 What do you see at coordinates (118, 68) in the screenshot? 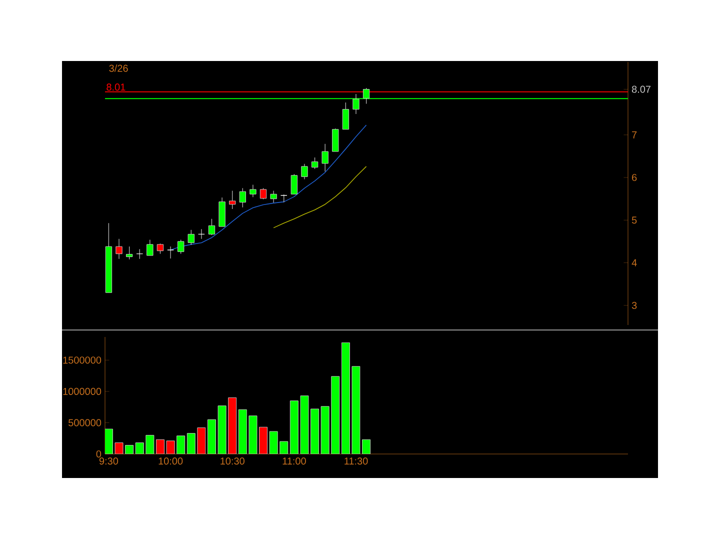
I see `chart-title: 3/26` at bounding box center [118, 68].